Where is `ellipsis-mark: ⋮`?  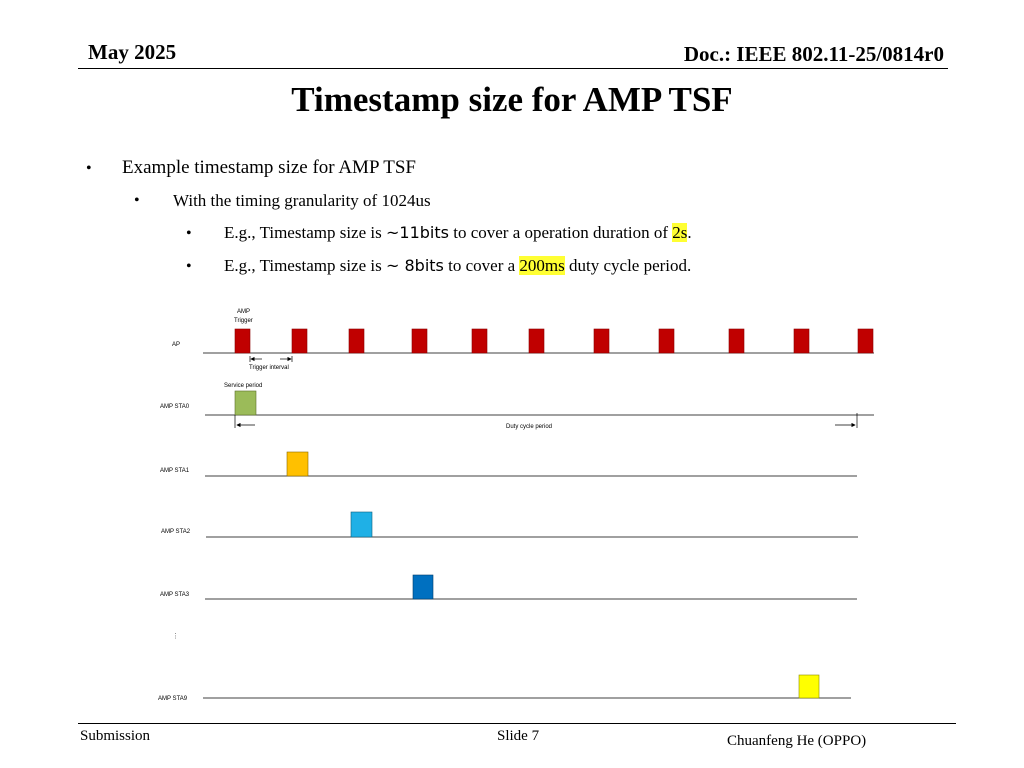 ellipsis-mark: ⋮ is located at coordinates (175, 636).